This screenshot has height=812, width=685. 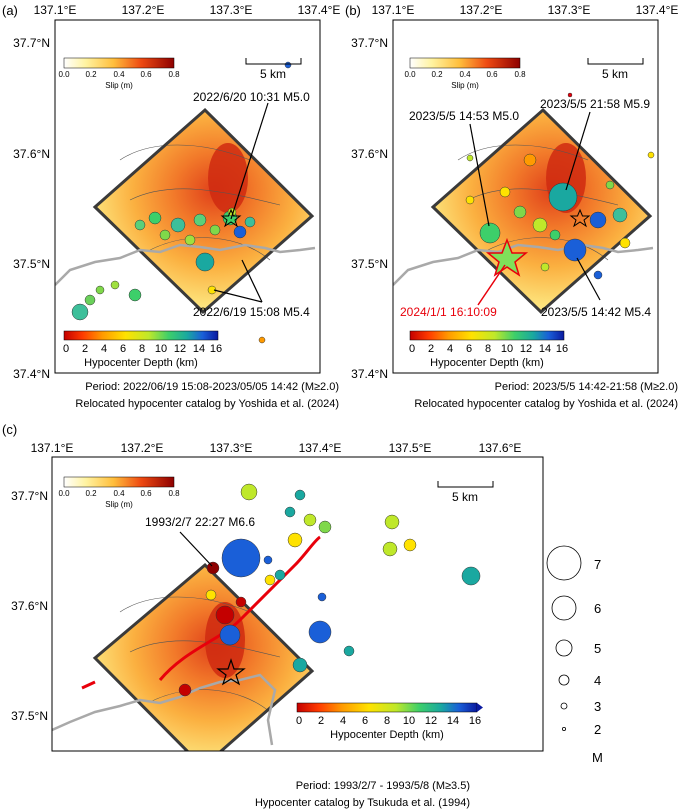 What do you see at coordinates (365, 721) in the screenshot?
I see `depth-tick: 6` at bounding box center [365, 721].